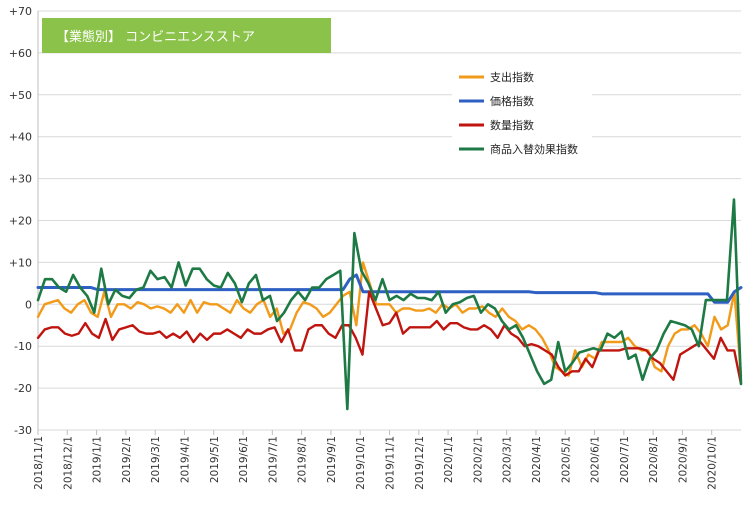 The width and height of the screenshot is (745, 510). I want to click on x-tick-label: 2019/12/1, so click(420, 463).